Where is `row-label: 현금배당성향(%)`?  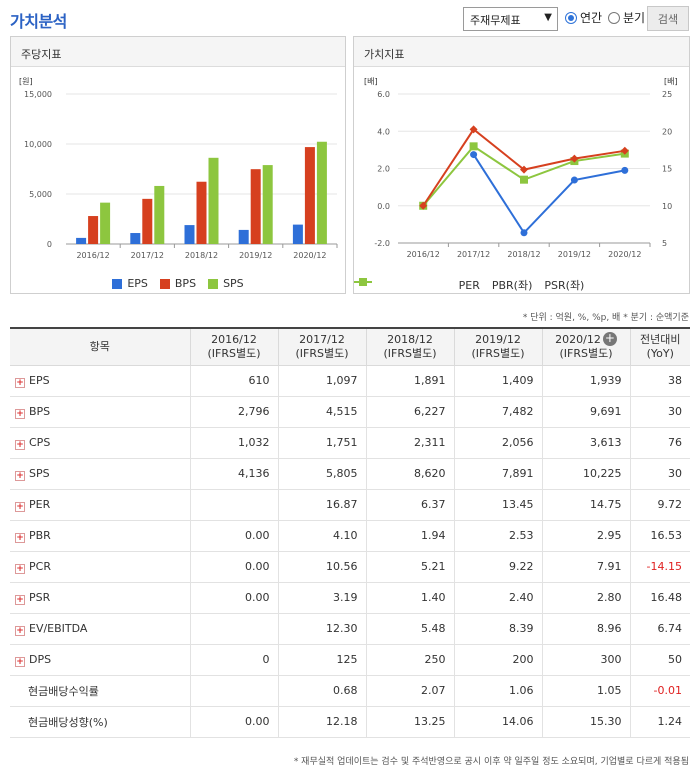
row-label: 현금배당성향(%) is located at coordinates (68, 722).